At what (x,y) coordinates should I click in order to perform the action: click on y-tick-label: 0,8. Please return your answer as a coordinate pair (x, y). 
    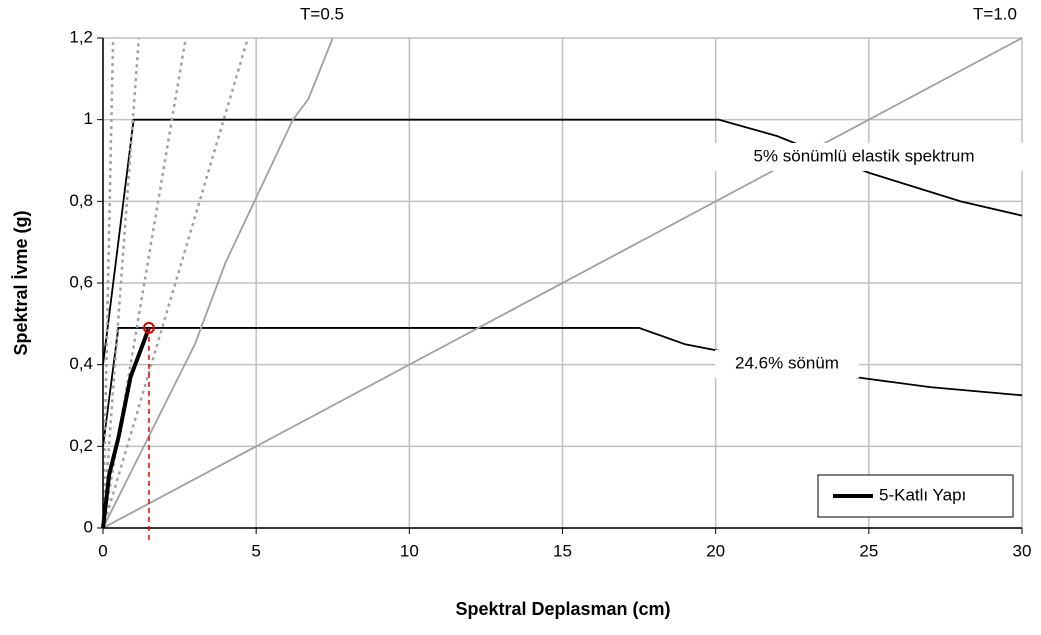
    Looking at the image, I should click on (81, 200).